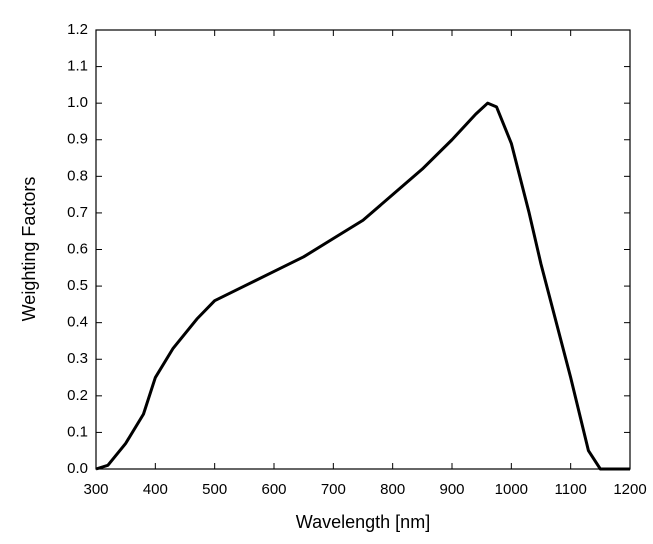 This screenshot has height=544, width=653. Describe the element at coordinates (95, 489) in the screenshot. I see `x-tick-label: 300` at that location.